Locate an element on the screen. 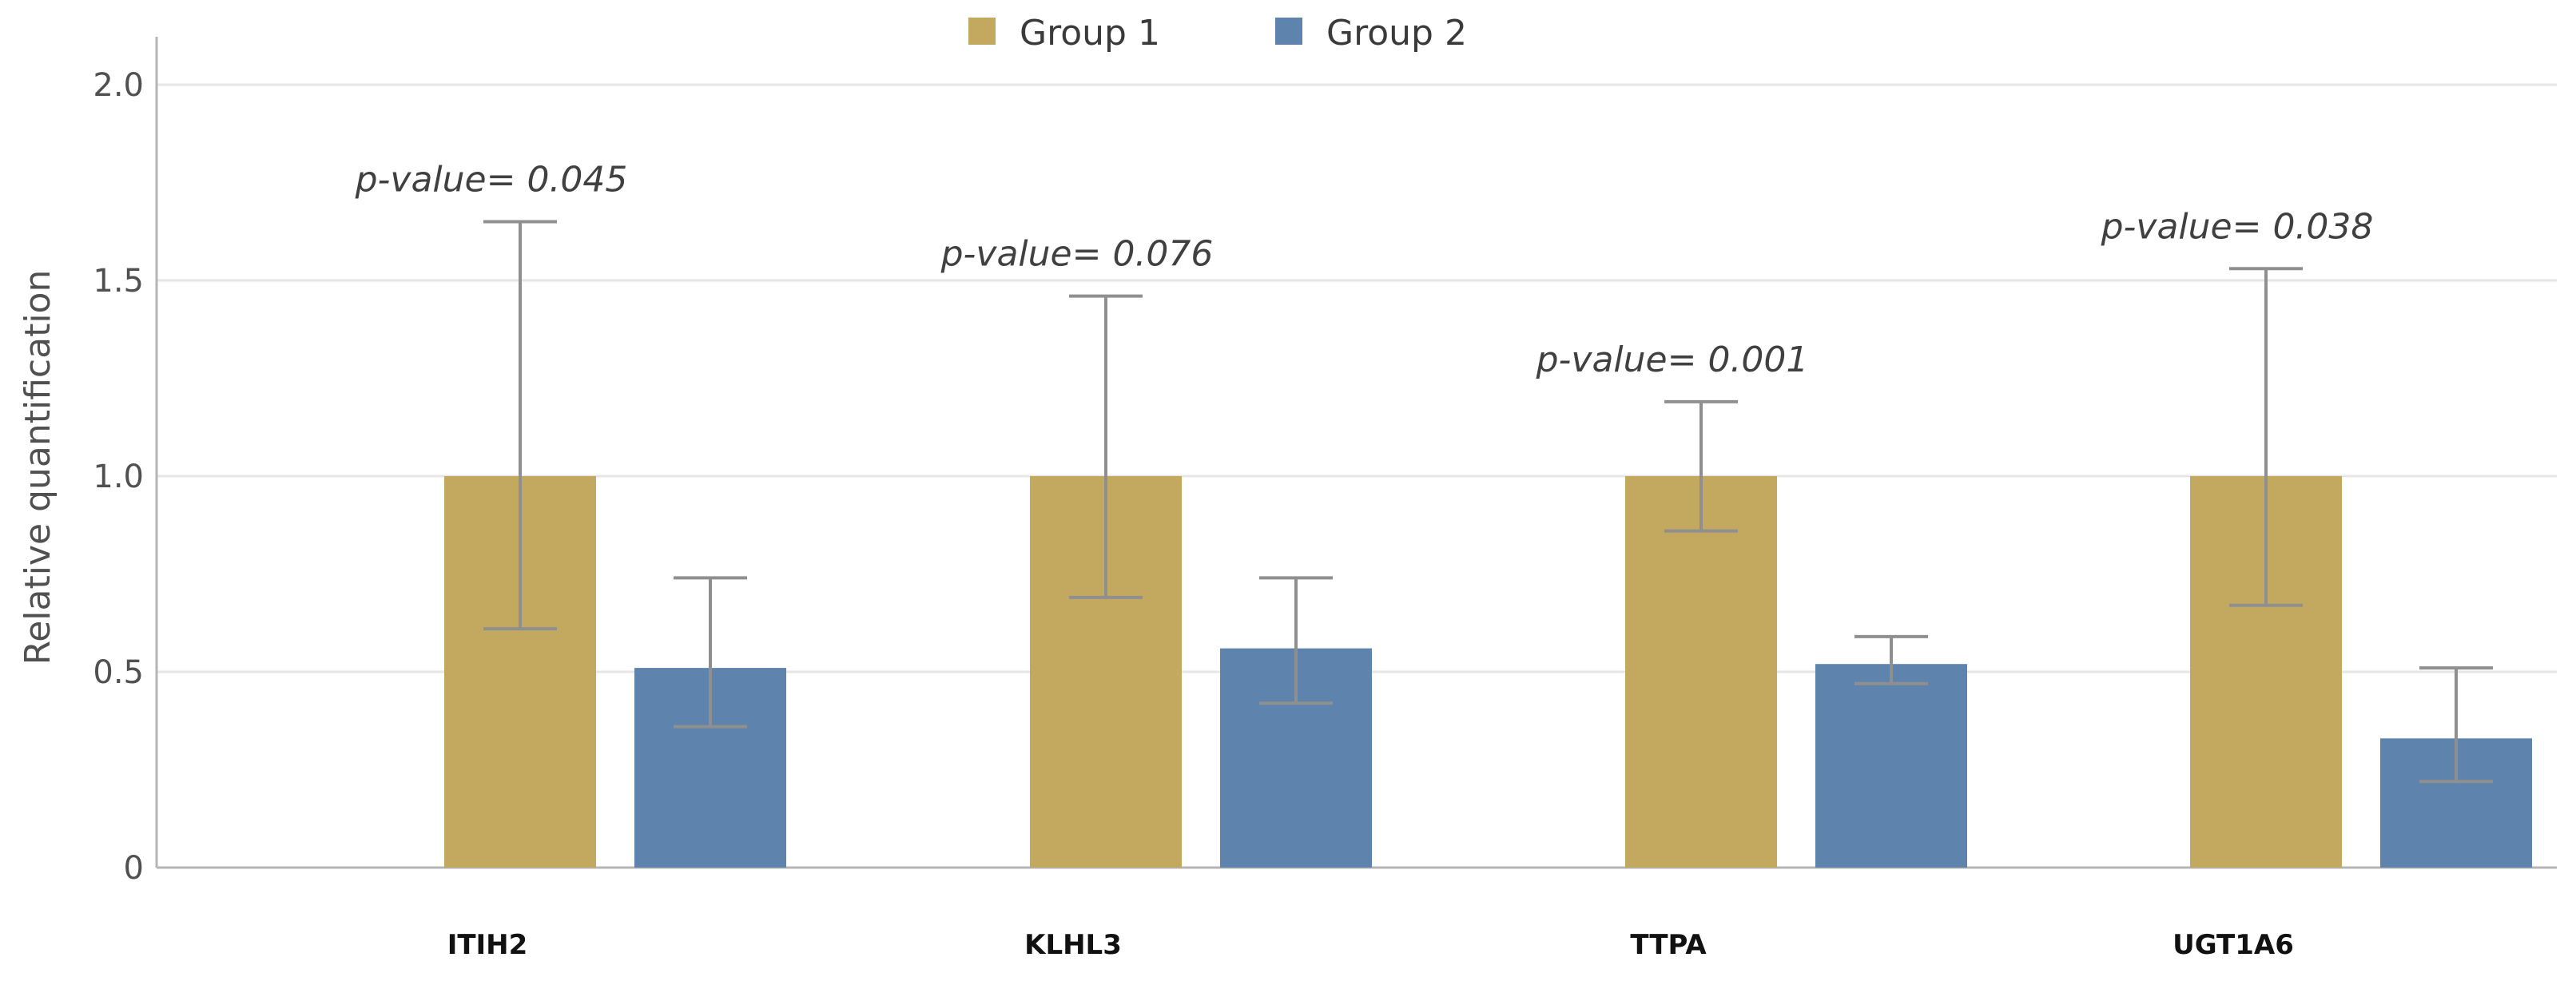  y-tick-label: 0.5 is located at coordinates (118, 673).